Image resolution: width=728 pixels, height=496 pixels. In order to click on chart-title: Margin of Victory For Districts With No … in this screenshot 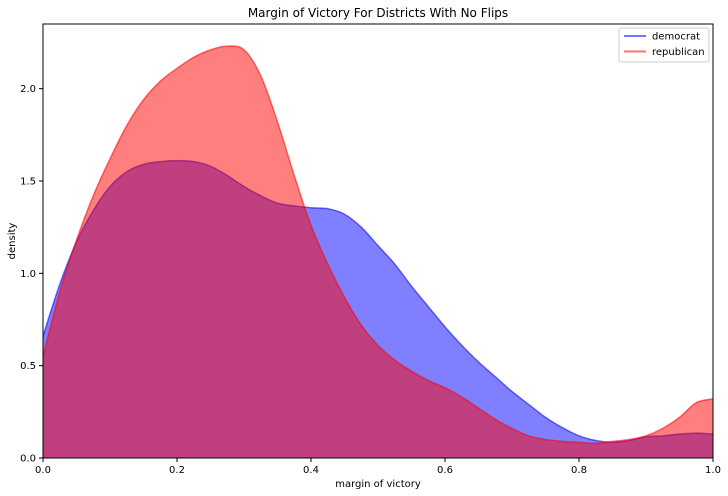, I will do `click(378, 13)`.